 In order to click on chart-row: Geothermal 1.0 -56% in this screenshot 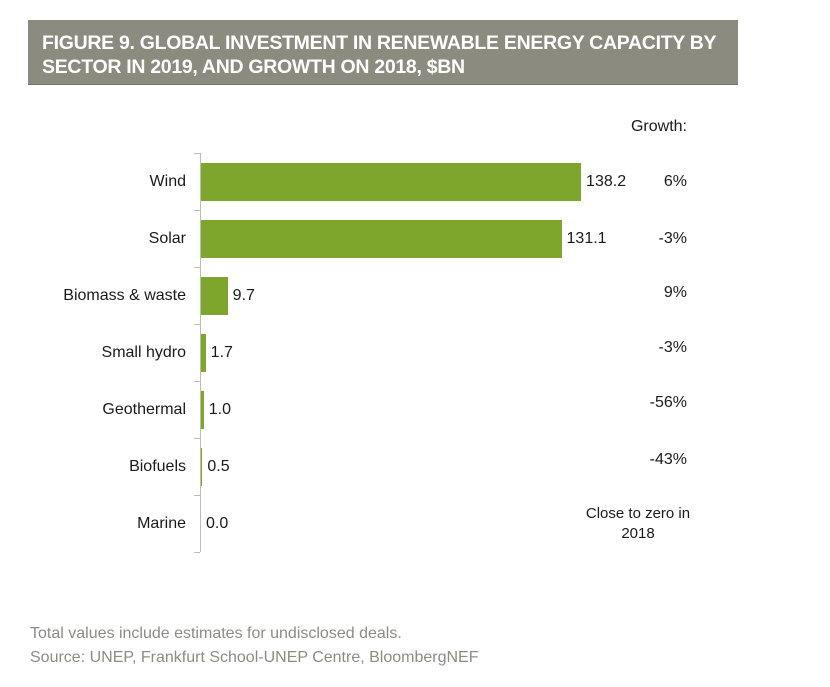, I will do `click(350, 409)`.